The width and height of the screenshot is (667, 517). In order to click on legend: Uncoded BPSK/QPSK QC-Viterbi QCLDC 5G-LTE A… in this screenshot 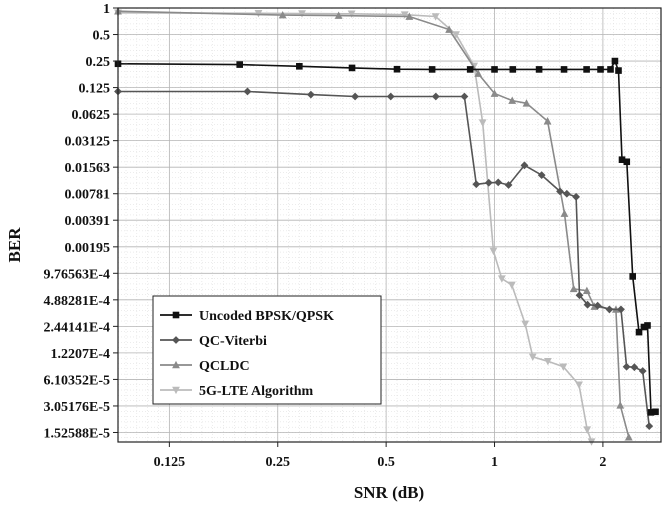, I will do `click(267, 350)`.